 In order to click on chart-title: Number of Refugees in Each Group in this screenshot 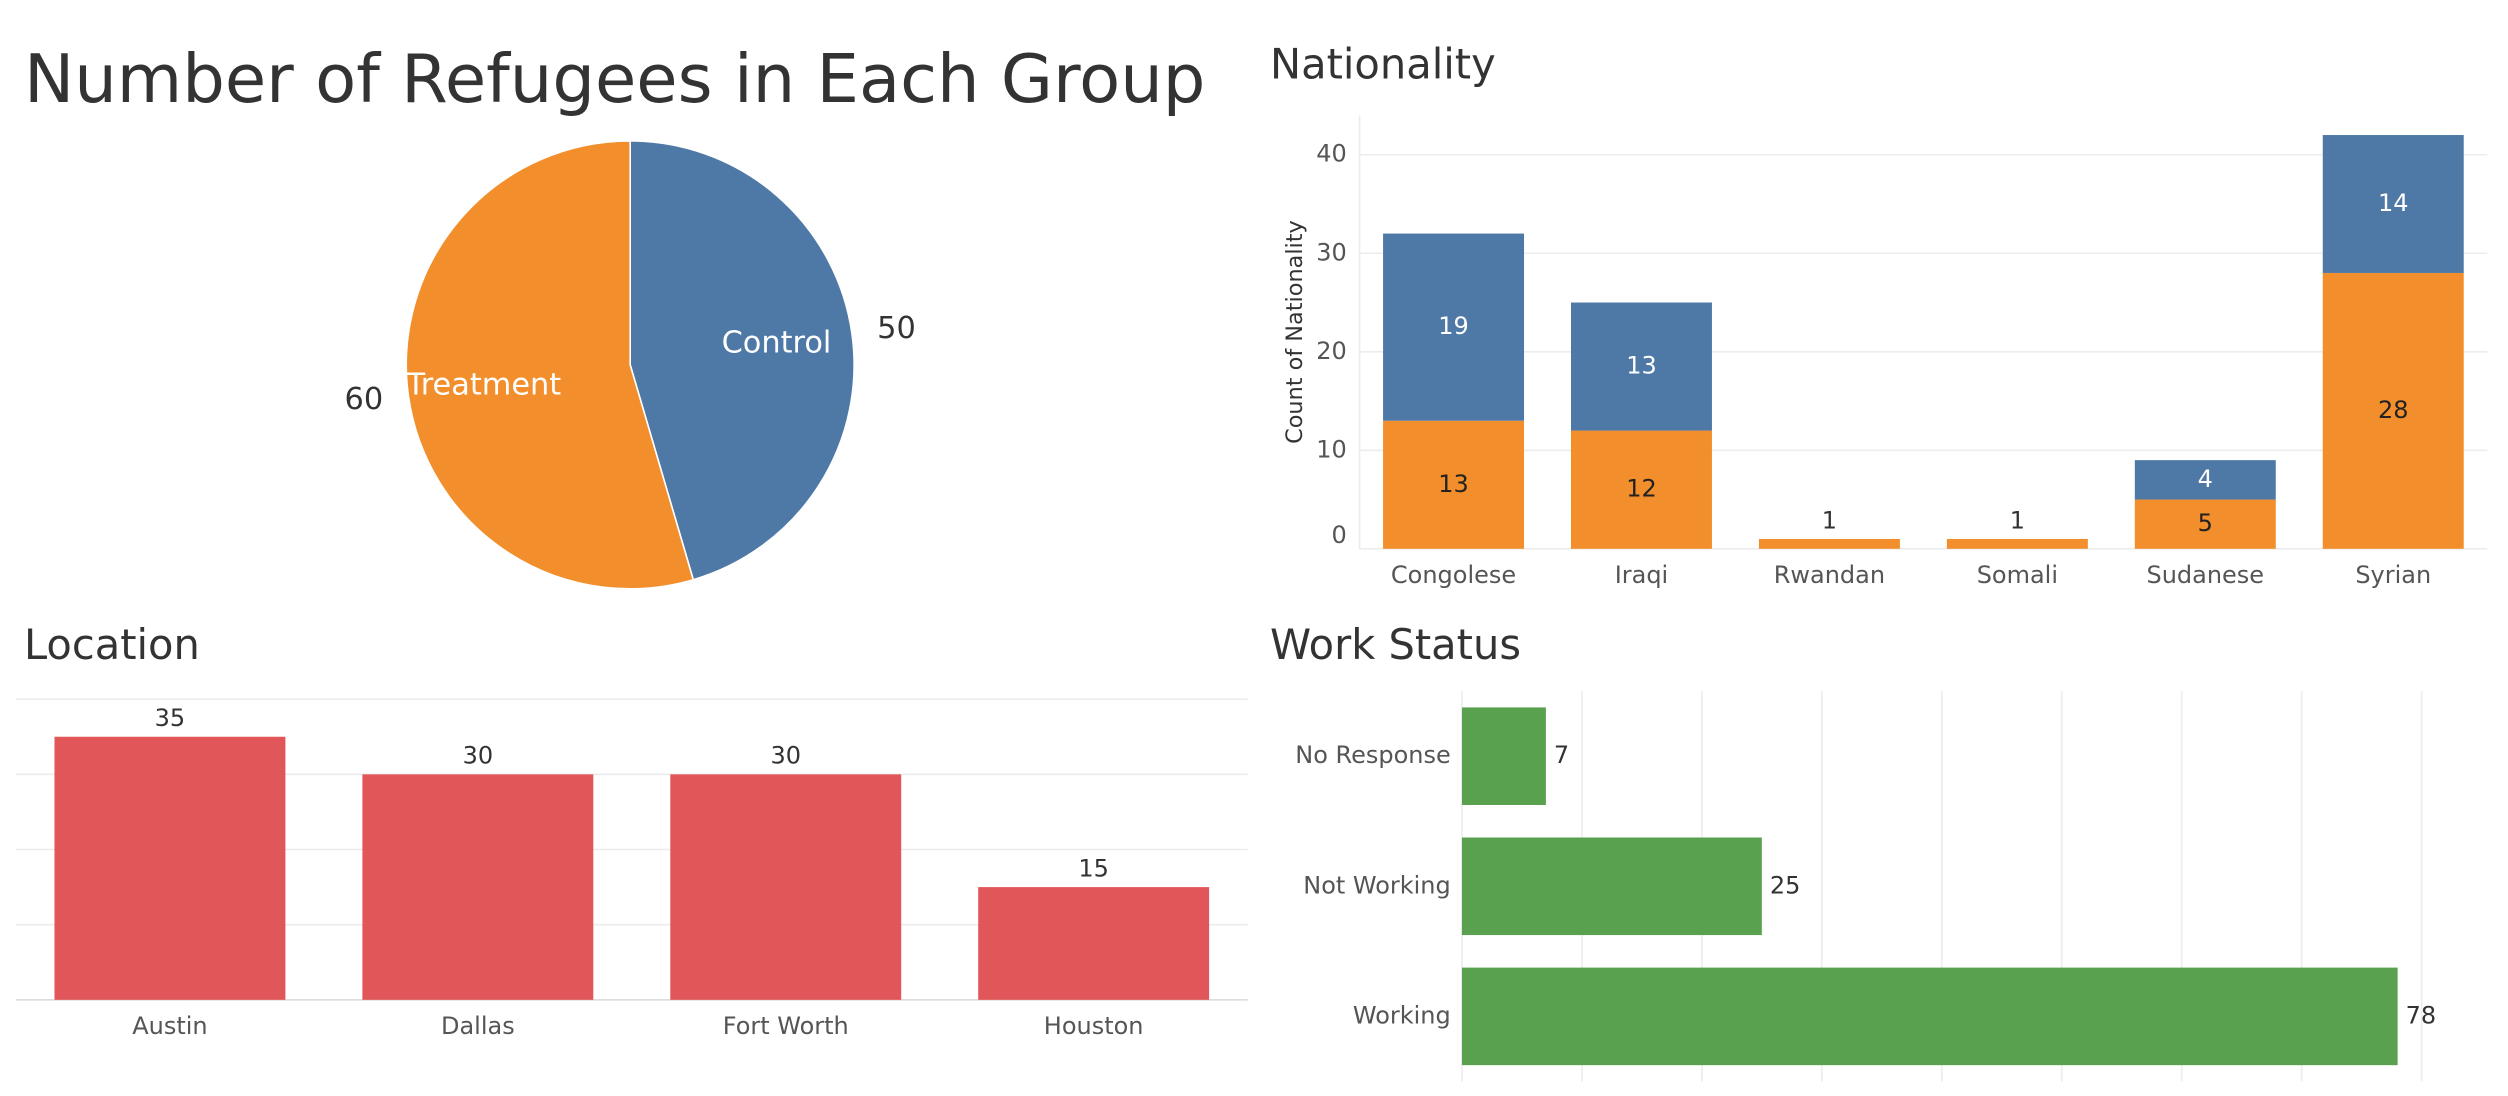, I will do `click(614, 79)`.